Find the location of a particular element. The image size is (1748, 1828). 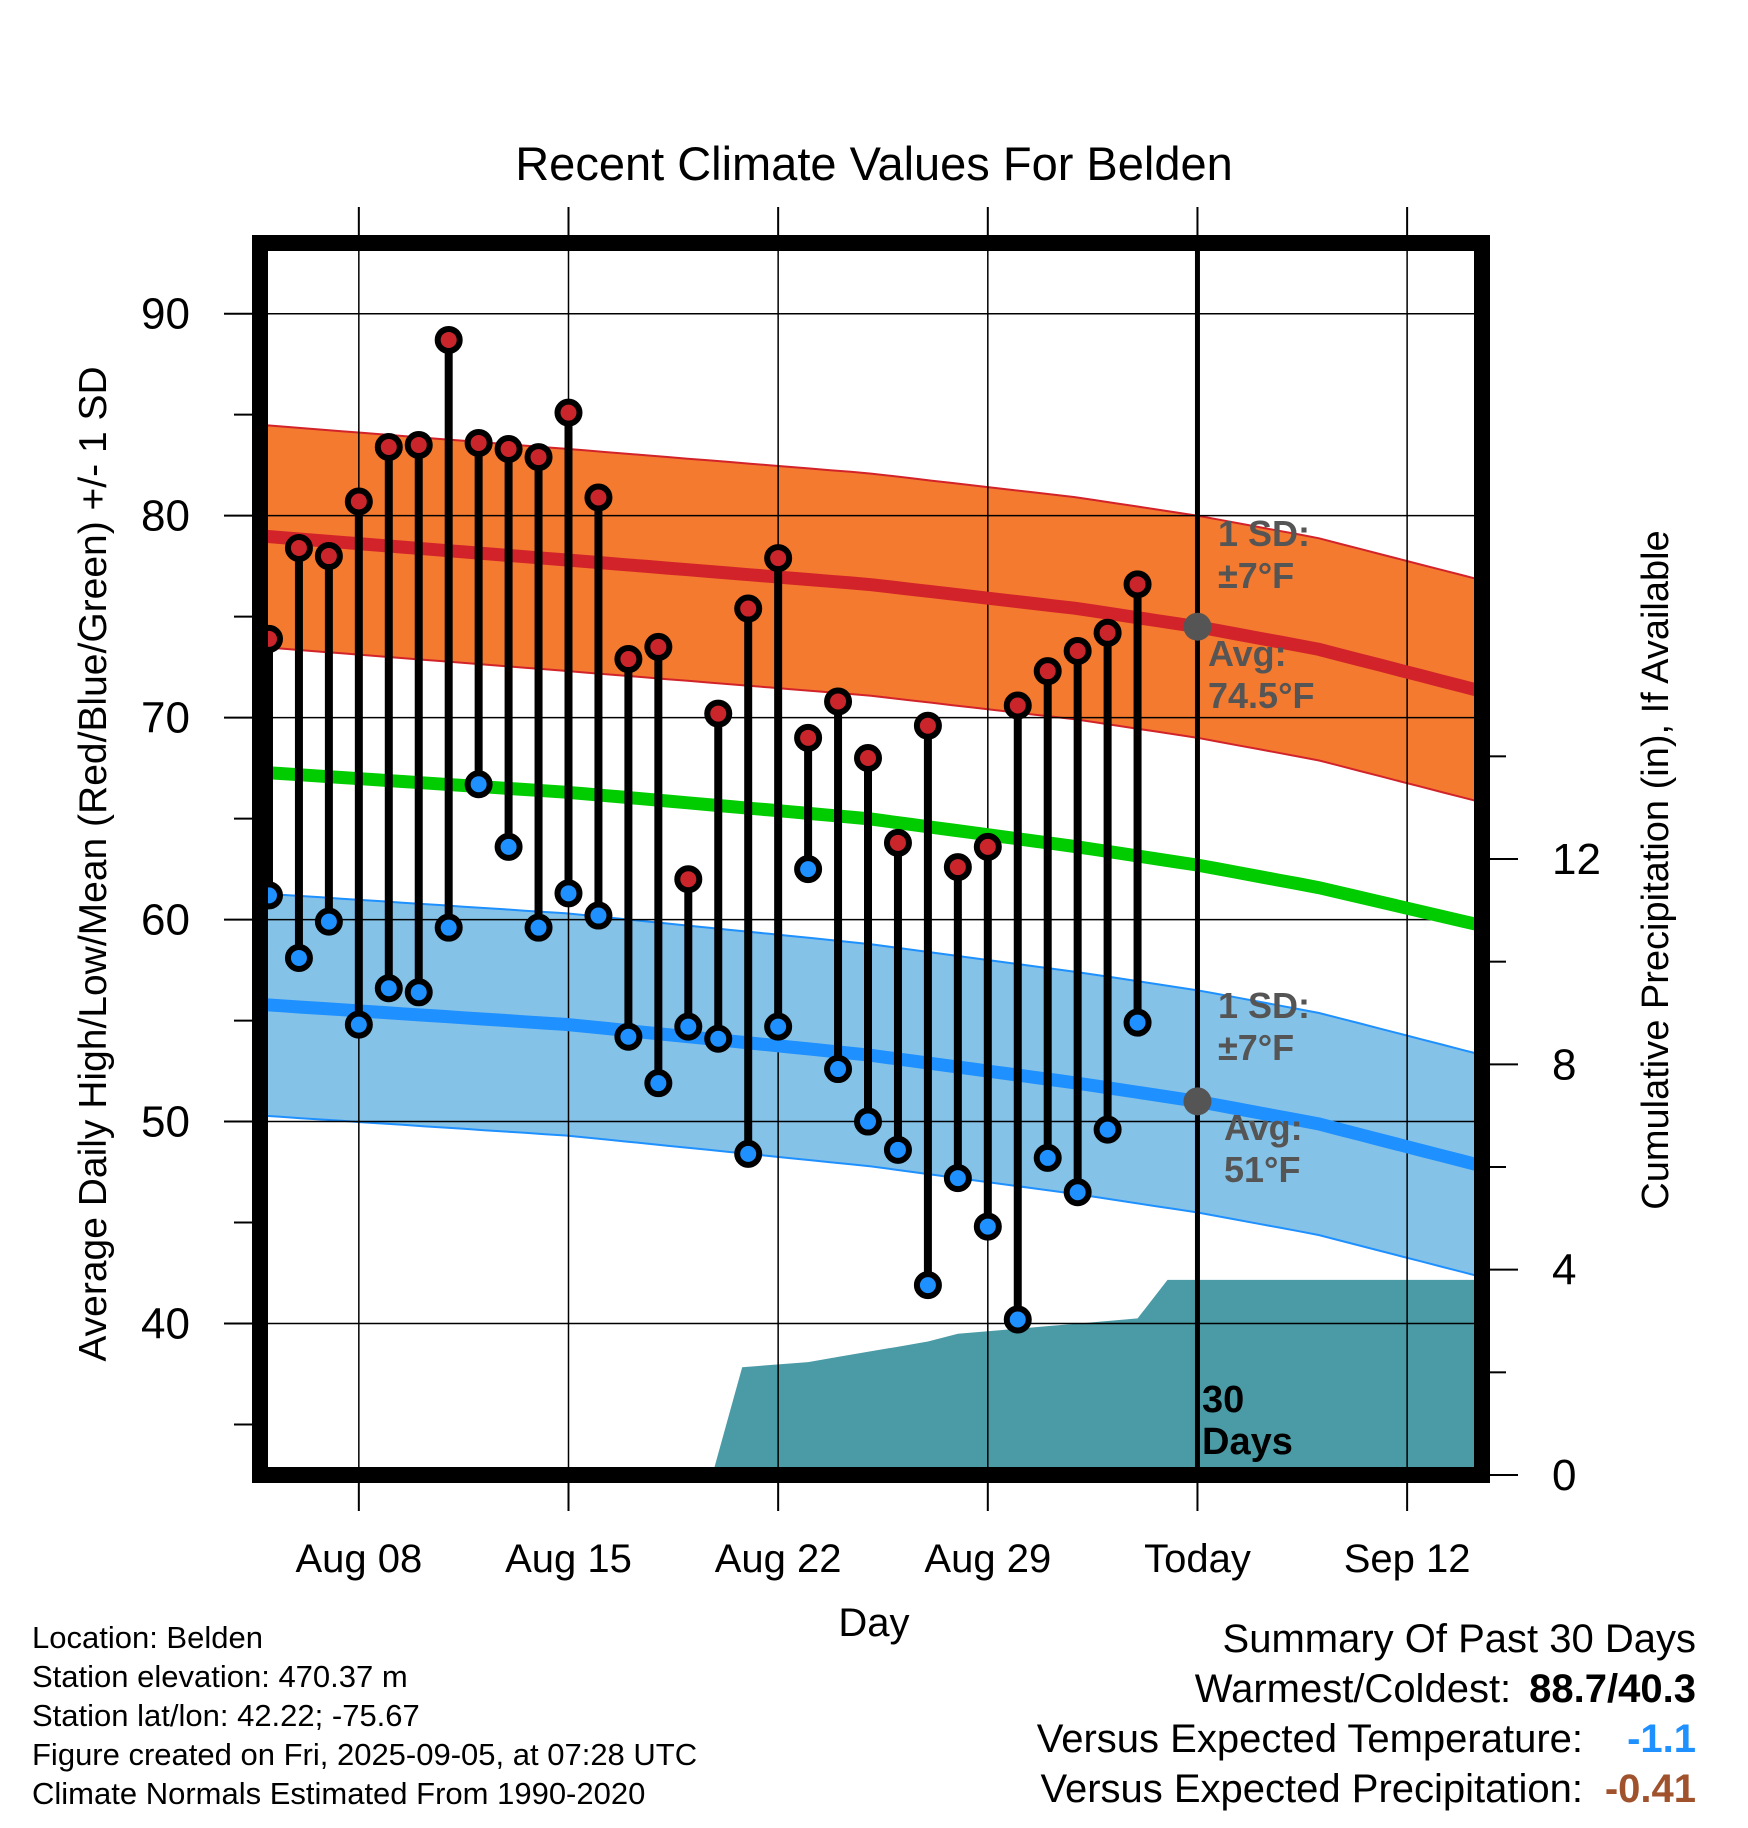

high-band-lower-edge is located at coordinates (871, 724).